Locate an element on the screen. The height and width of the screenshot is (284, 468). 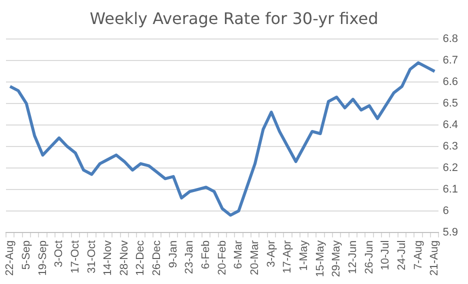
x-tick-label: 6-Feb is located at coordinates (206, 255).